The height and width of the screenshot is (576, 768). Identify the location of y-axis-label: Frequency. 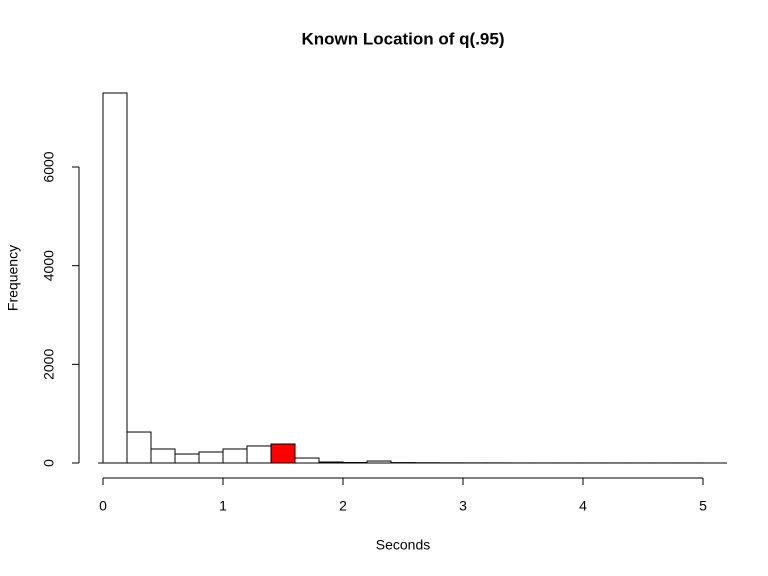
(13, 278).